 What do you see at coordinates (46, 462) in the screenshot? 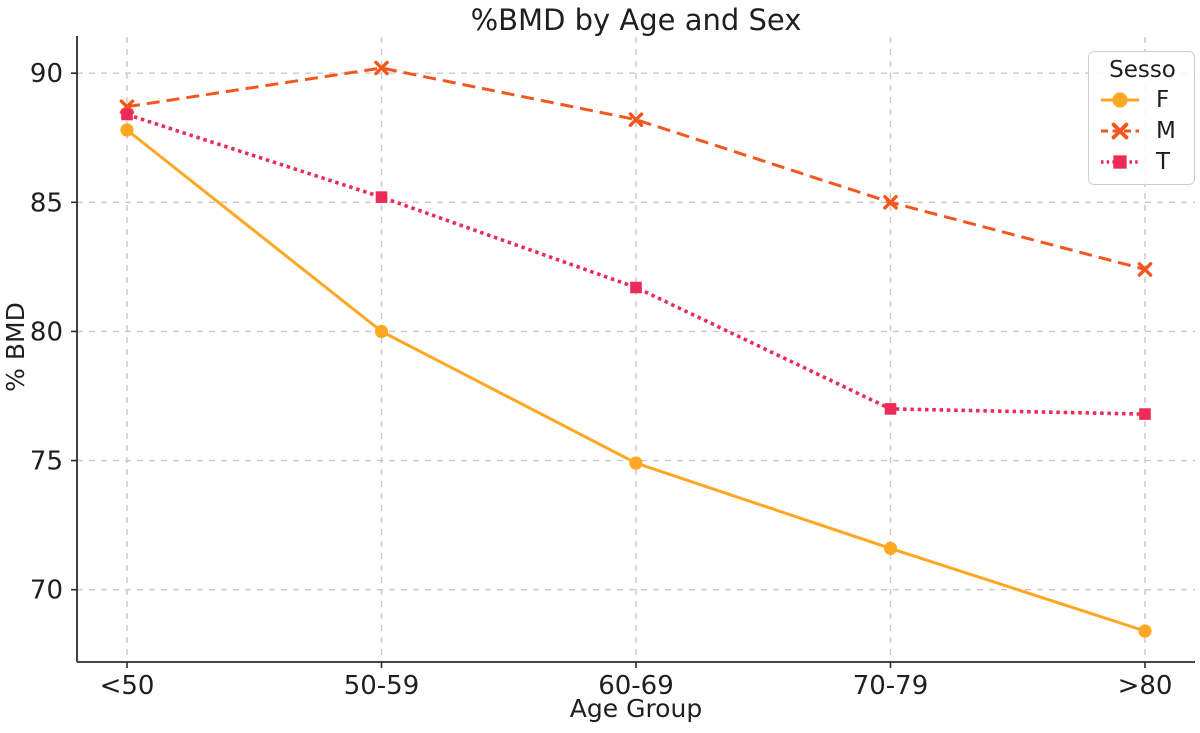
I see `y-tick-label: 75` at bounding box center [46, 462].